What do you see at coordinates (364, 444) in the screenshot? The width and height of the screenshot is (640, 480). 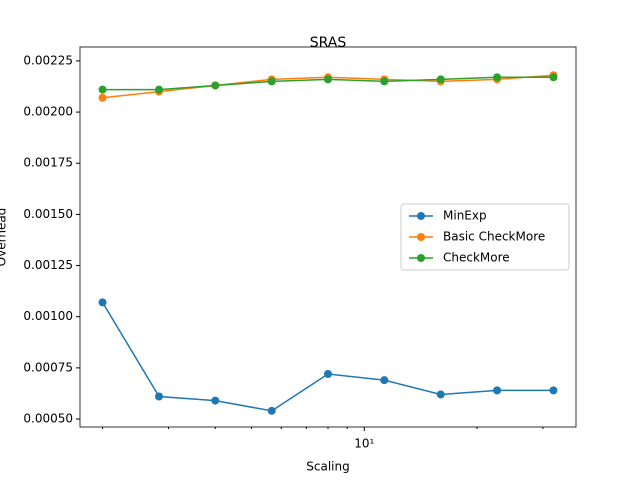 I see `x-tick-label: 10¹` at bounding box center [364, 444].